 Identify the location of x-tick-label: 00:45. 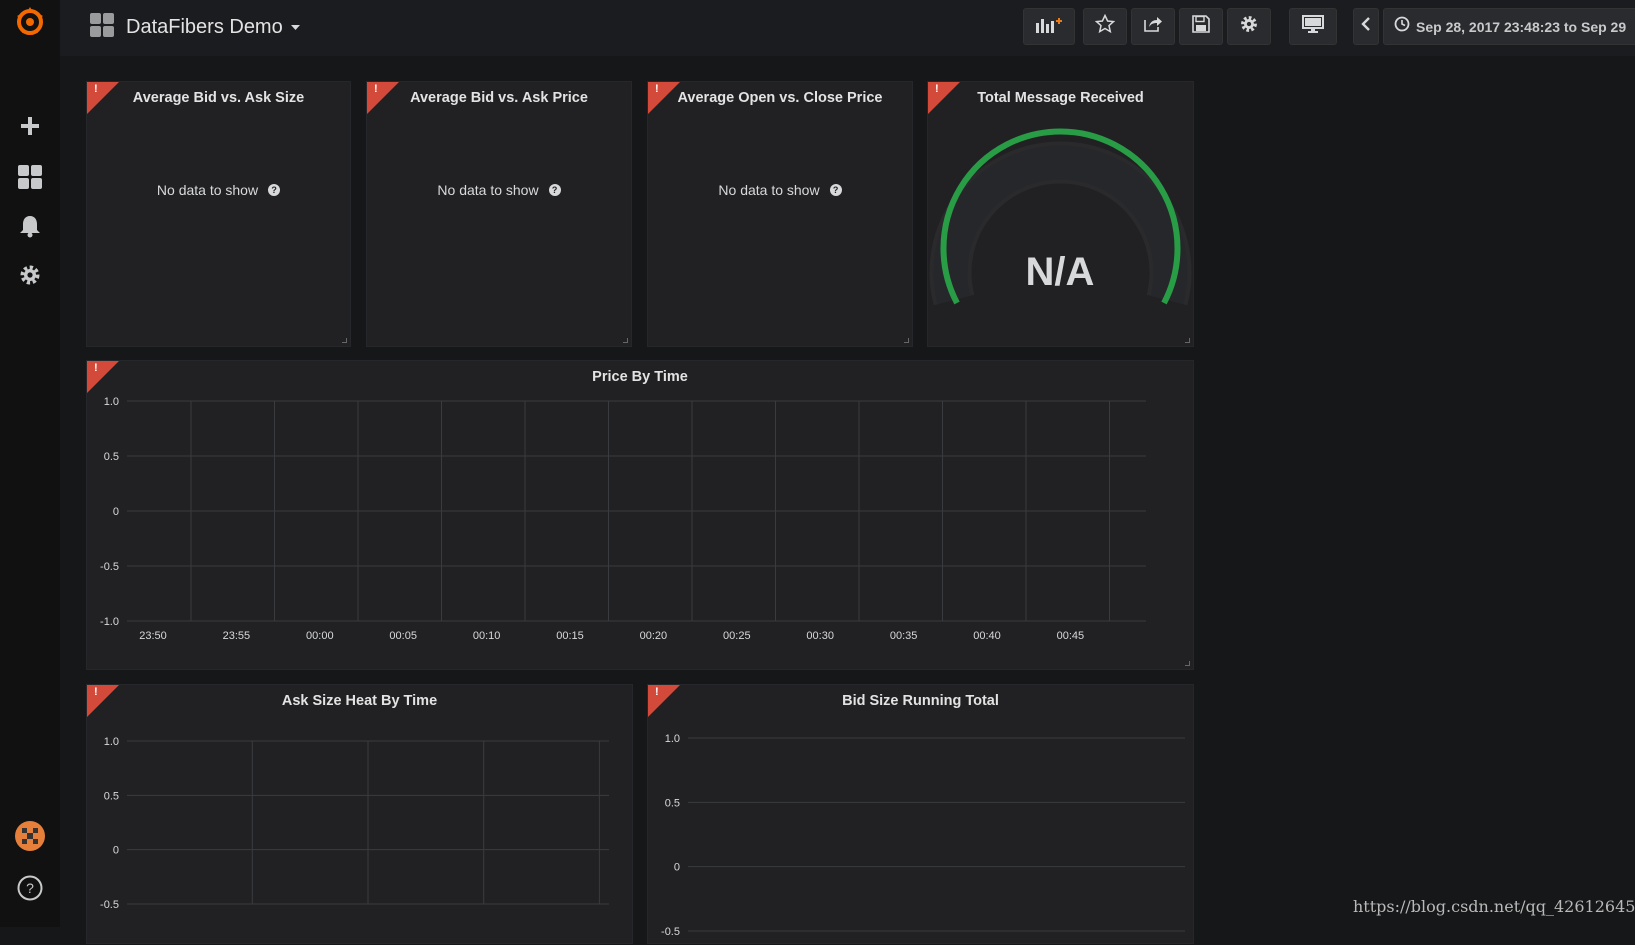
(1071, 636).